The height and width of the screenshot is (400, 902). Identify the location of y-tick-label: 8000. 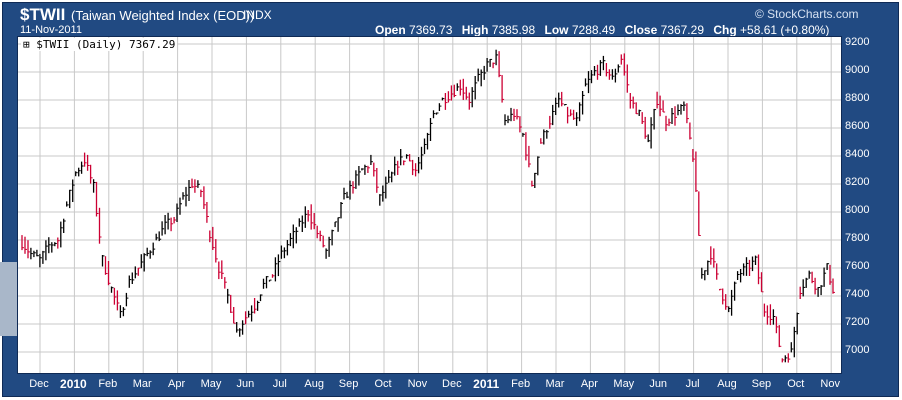
(857, 210).